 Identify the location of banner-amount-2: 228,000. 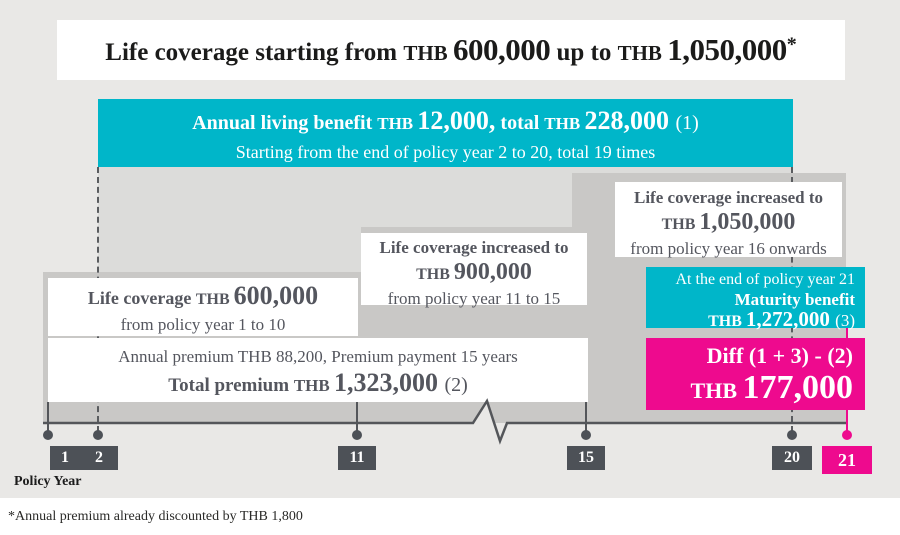
(630, 120).